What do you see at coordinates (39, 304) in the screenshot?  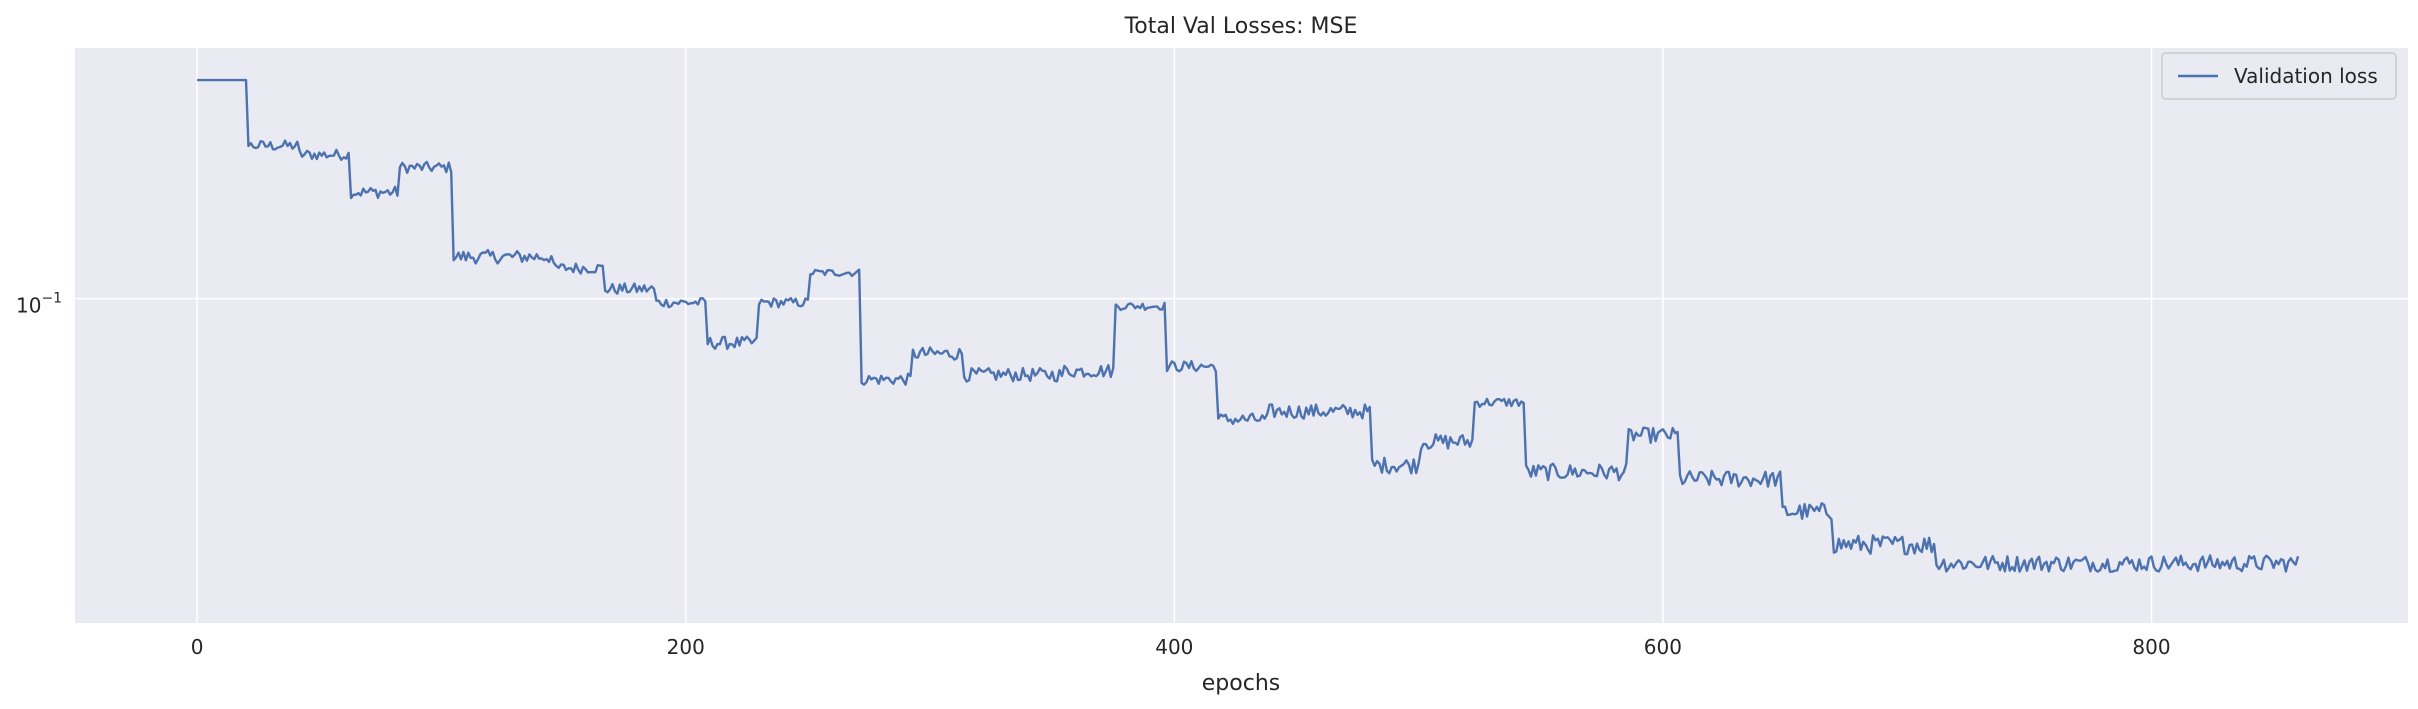 I see `y-tick-label: 10−1` at bounding box center [39, 304].